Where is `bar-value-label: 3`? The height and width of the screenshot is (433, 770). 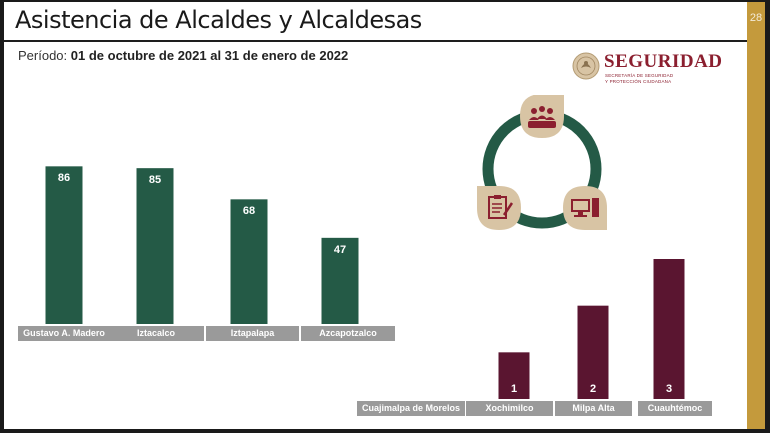 bar-value-label: 3 is located at coordinates (669, 389).